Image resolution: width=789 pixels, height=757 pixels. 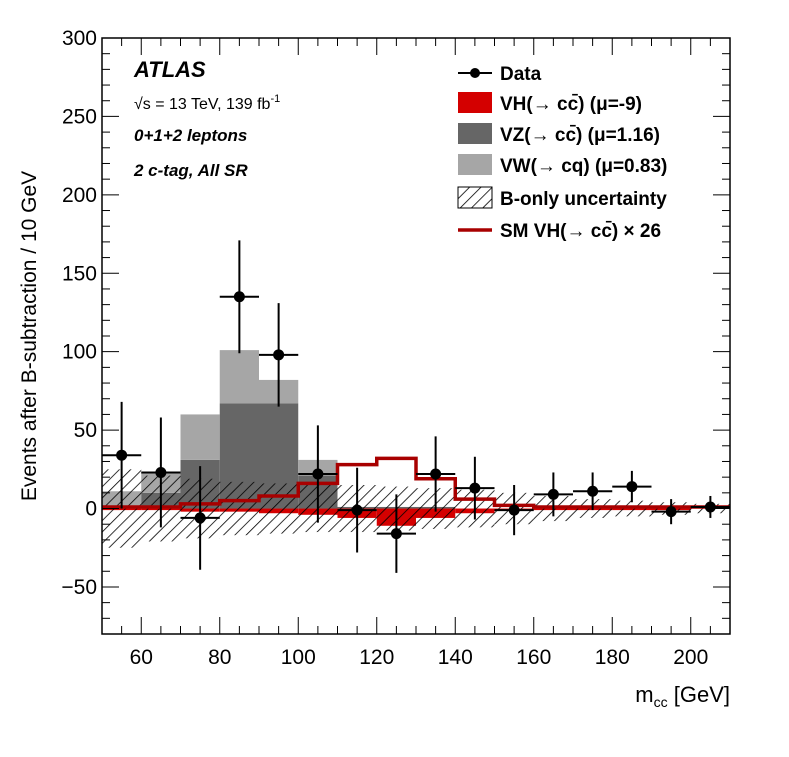 I want to click on x-tick-label: 80, so click(x=219, y=657).